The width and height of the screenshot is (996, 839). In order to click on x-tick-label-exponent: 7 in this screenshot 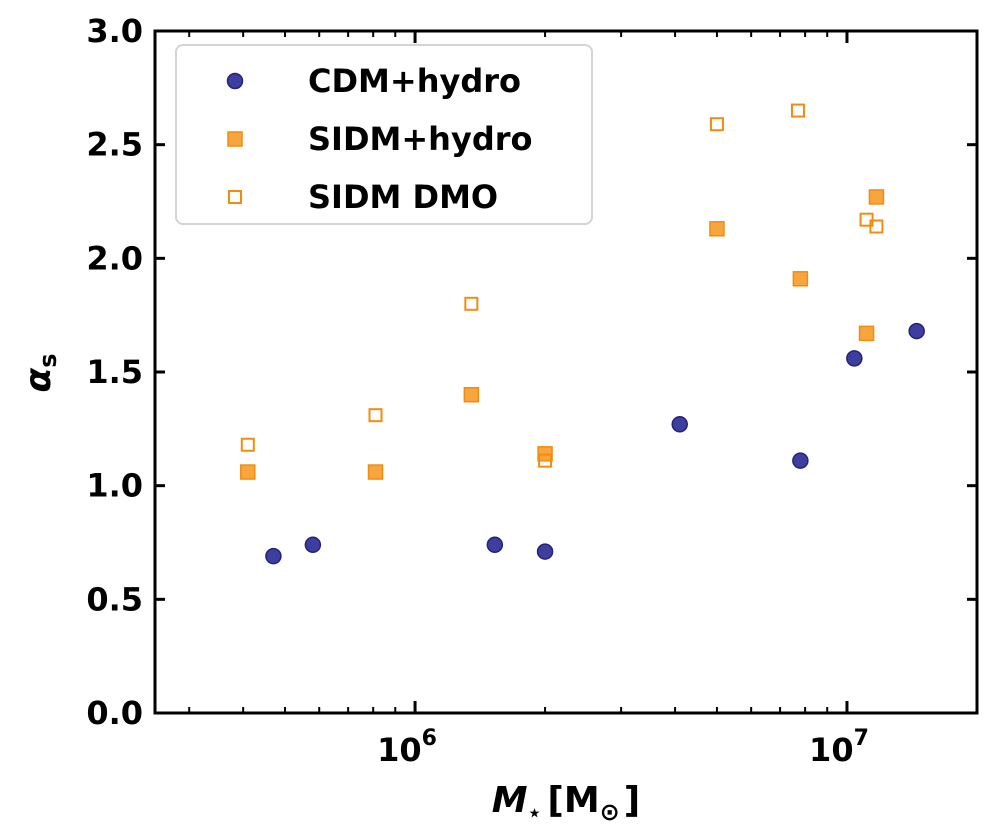, I will do `click(861, 738)`.